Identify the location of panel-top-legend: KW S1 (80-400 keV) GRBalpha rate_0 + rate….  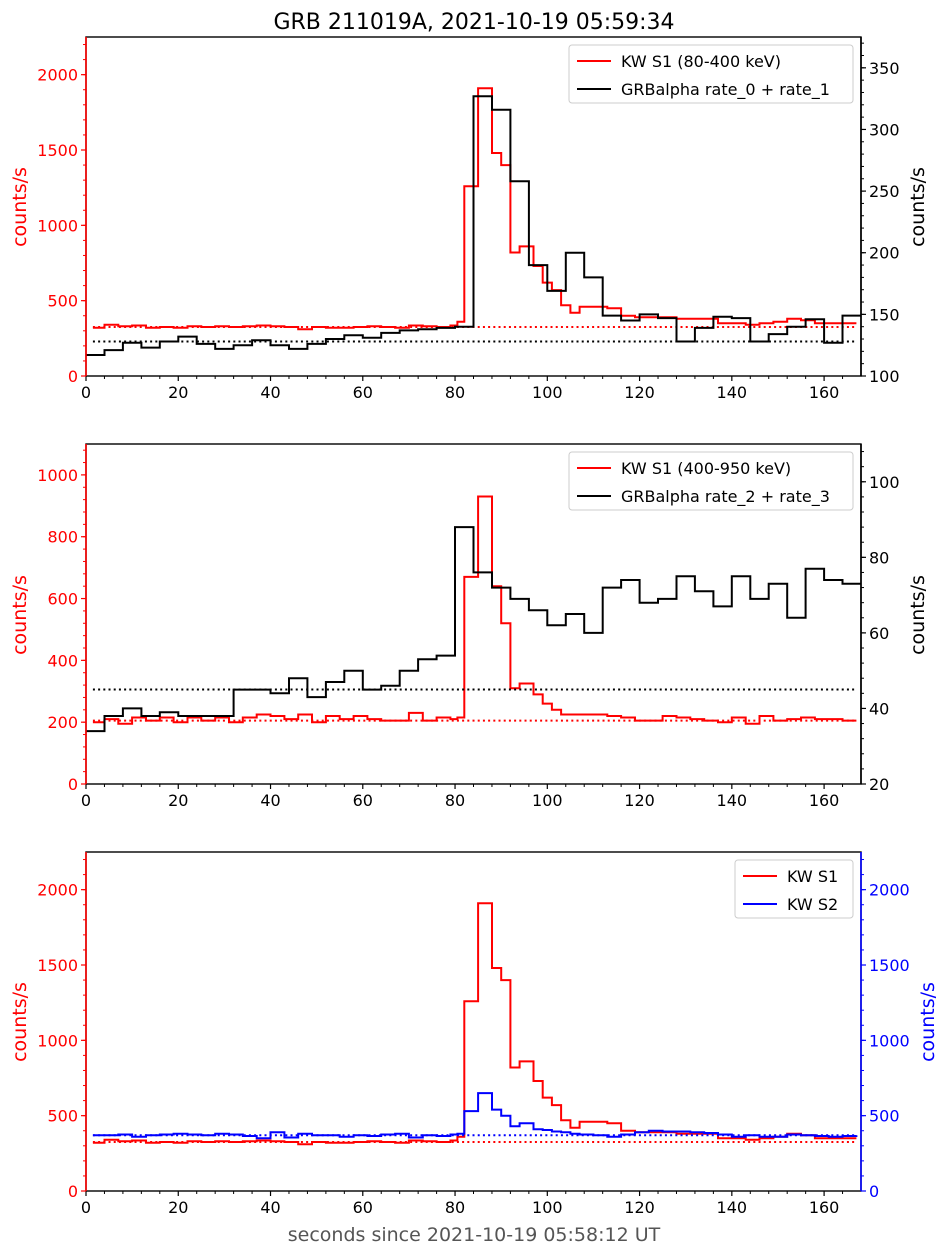
(711, 74).